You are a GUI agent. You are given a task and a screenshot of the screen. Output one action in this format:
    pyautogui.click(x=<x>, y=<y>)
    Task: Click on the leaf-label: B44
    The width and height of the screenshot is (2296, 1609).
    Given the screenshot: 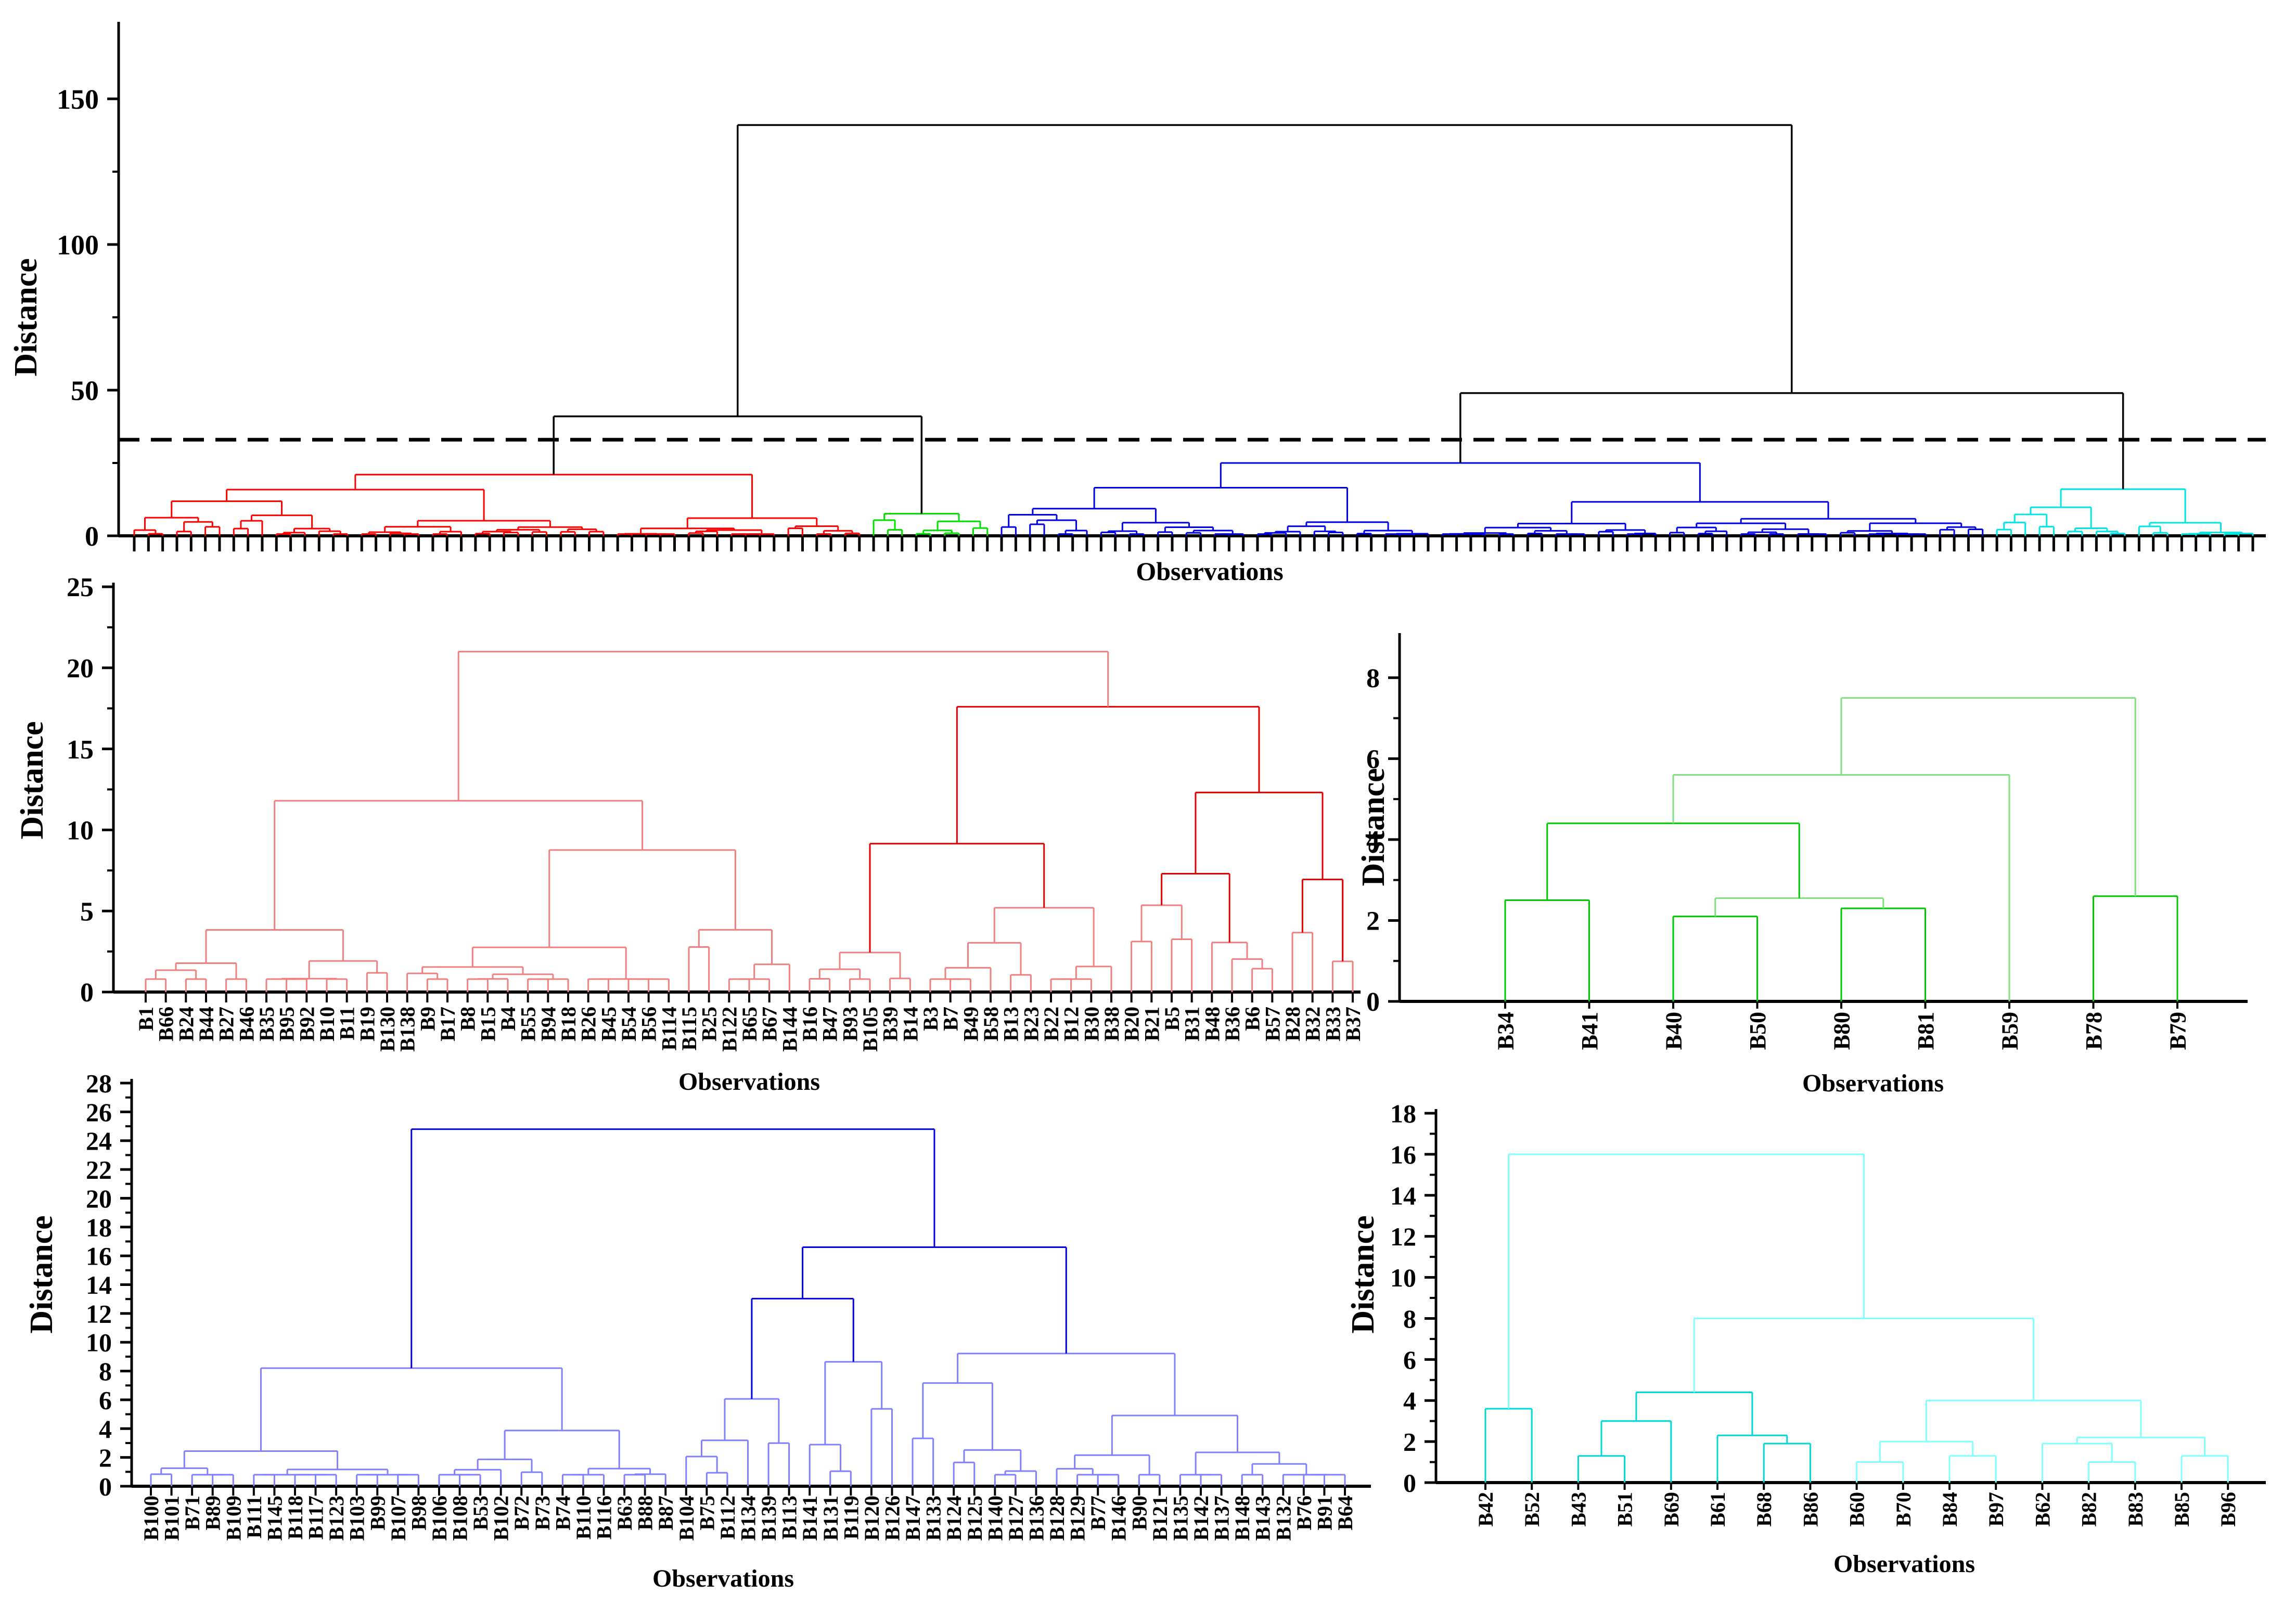 What is the action you would take?
    pyautogui.click(x=206, y=1024)
    